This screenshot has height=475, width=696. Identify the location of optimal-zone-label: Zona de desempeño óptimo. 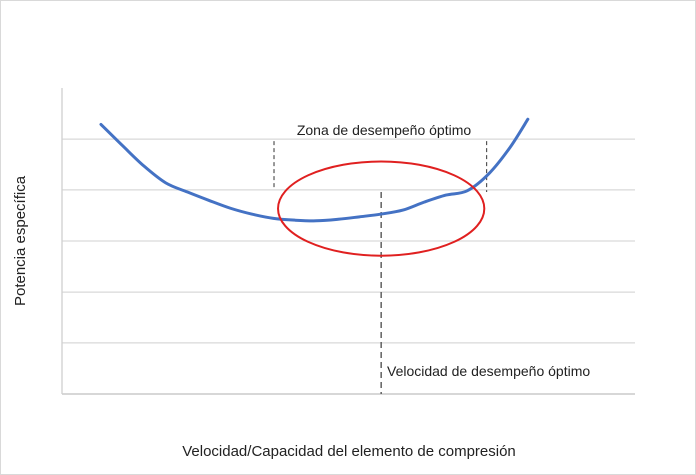
(384, 130).